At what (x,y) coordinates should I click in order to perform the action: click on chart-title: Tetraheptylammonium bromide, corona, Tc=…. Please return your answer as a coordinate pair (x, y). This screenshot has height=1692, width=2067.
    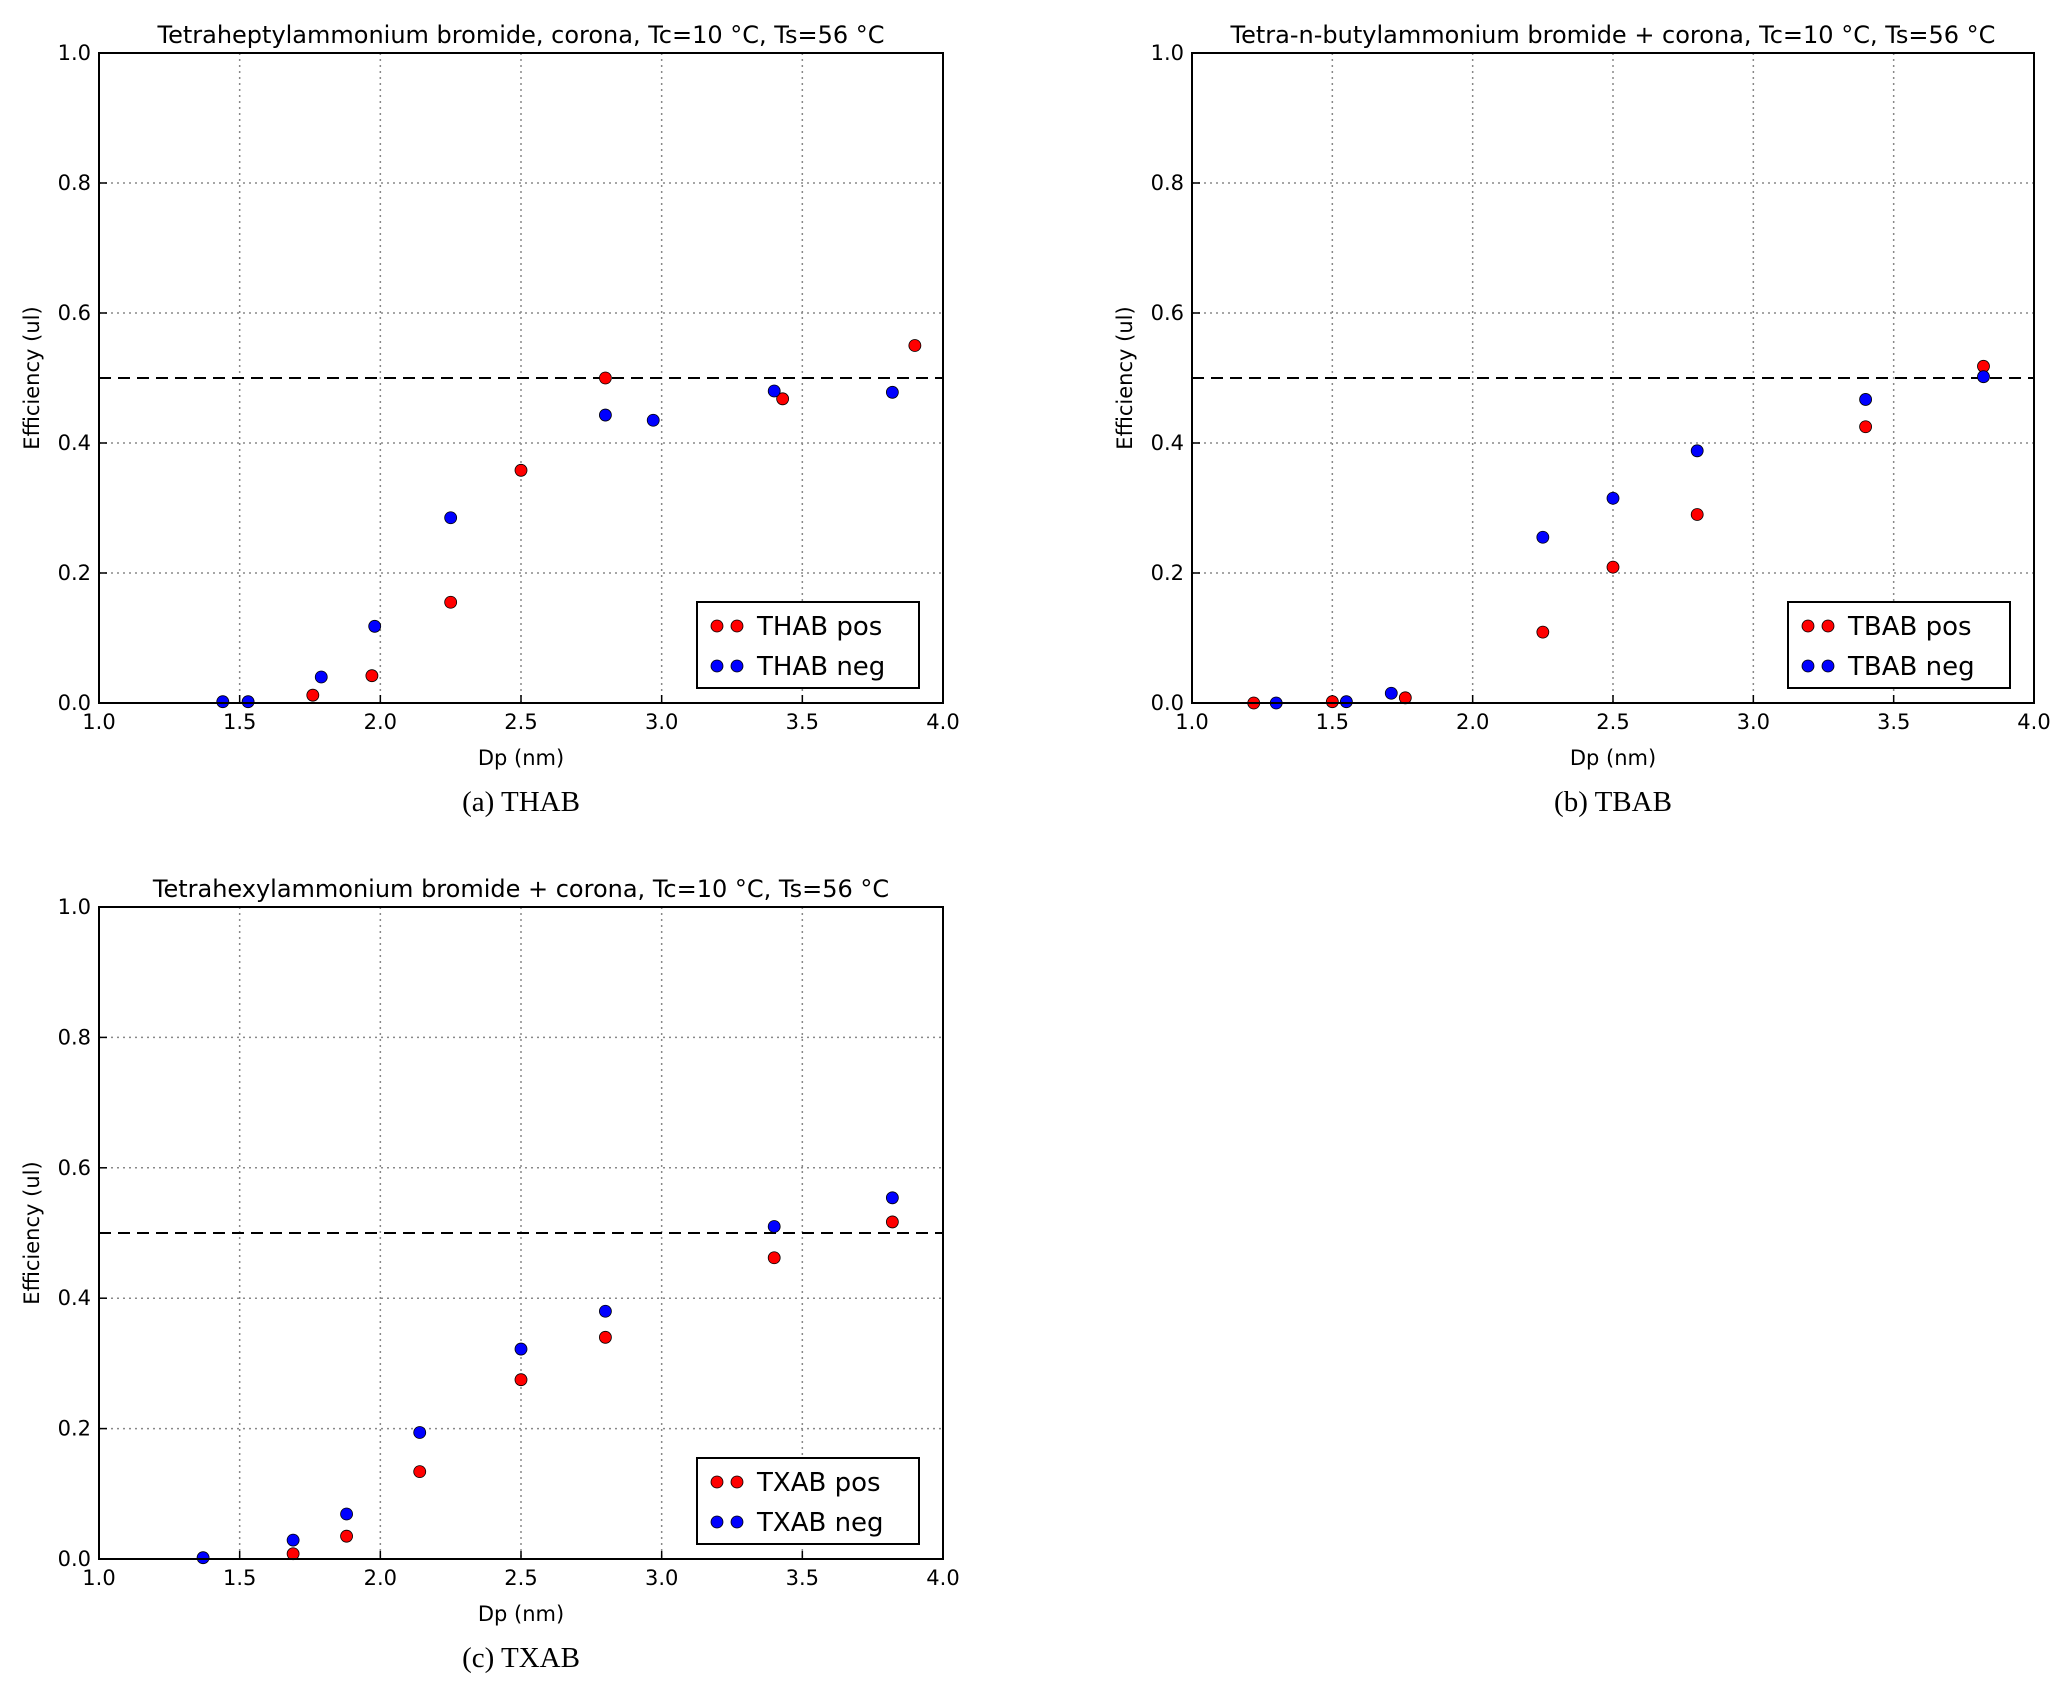
    Looking at the image, I should click on (520, 35).